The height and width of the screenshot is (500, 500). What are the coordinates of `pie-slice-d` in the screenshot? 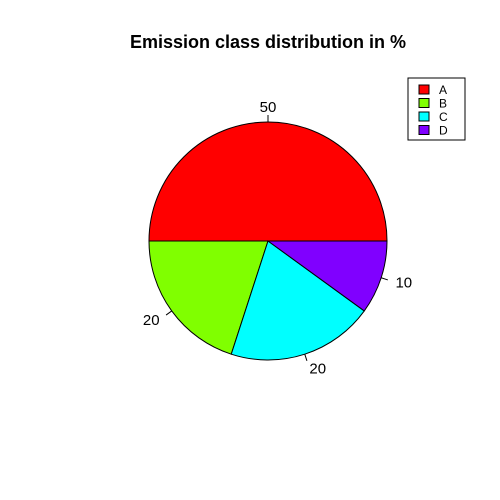 It's located at (327, 276).